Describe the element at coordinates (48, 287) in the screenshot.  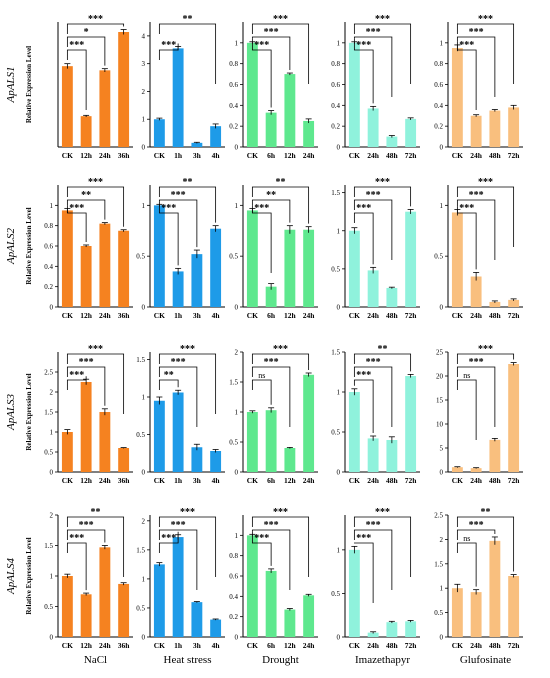
I see `y-tick-label: 0.2` at that location.